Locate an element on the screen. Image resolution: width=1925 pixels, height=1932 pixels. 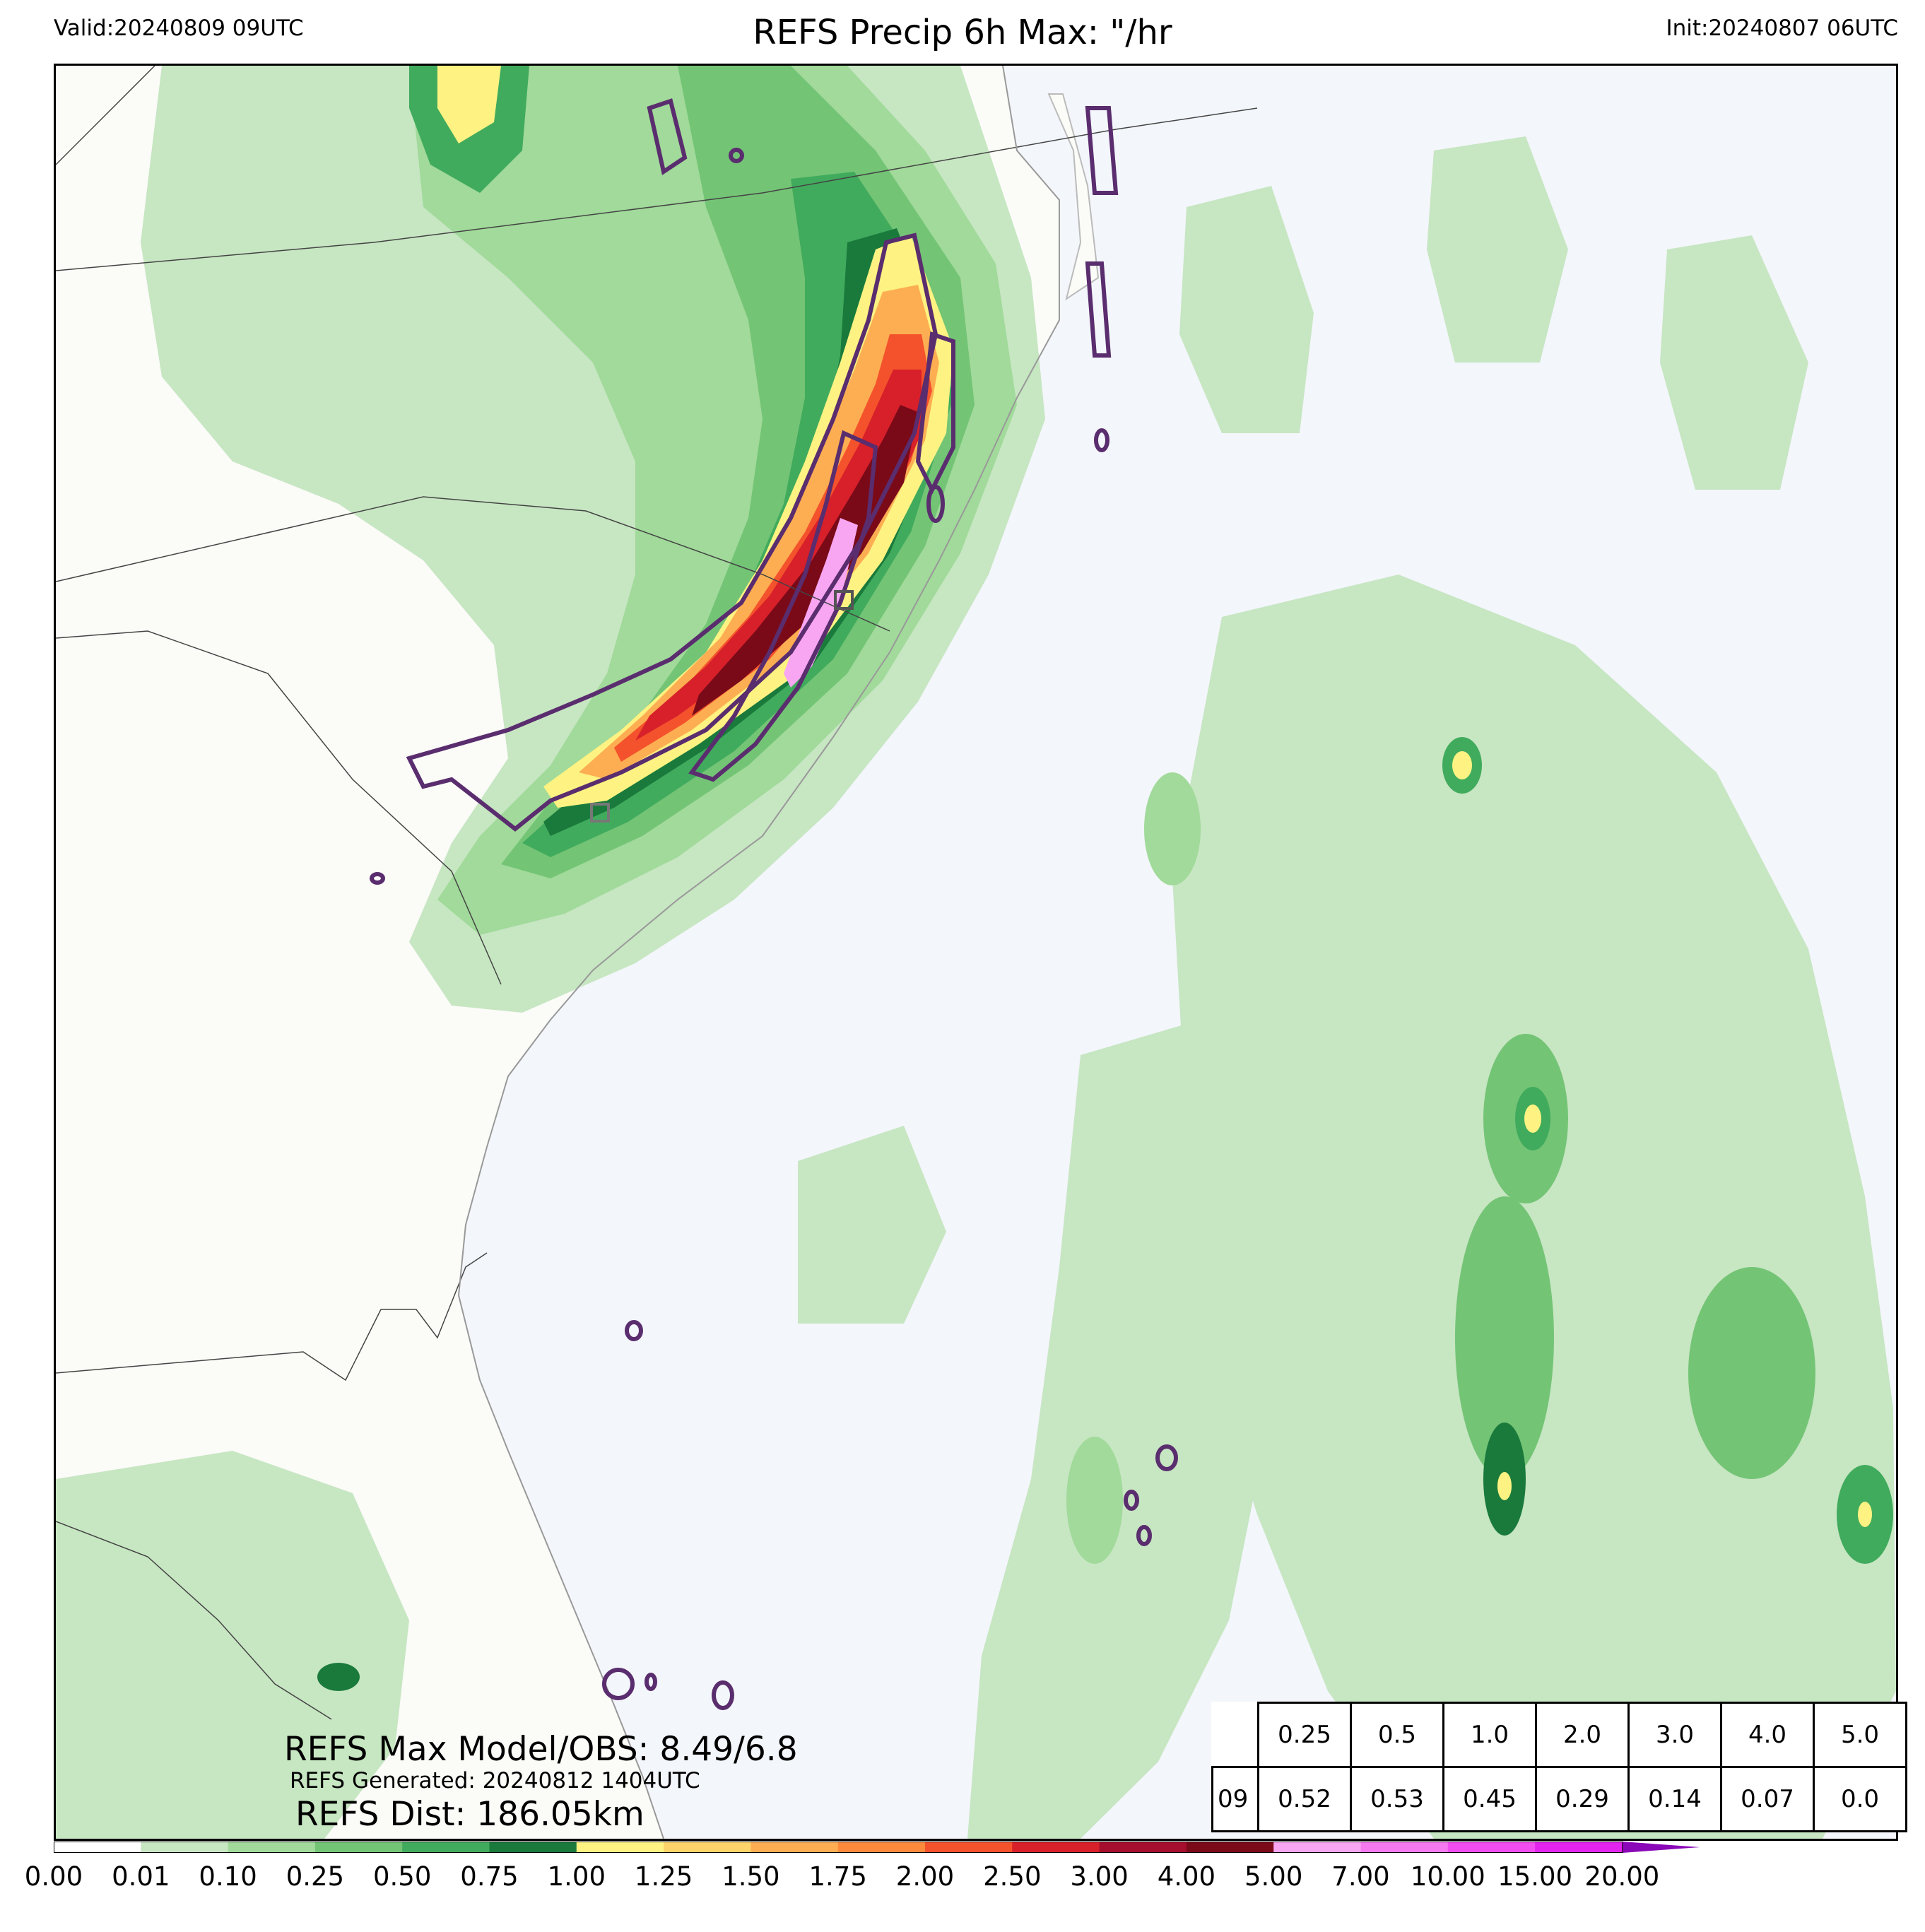
colorbar-tick-label: 2.50 is located at coordinates (1013, 1876).